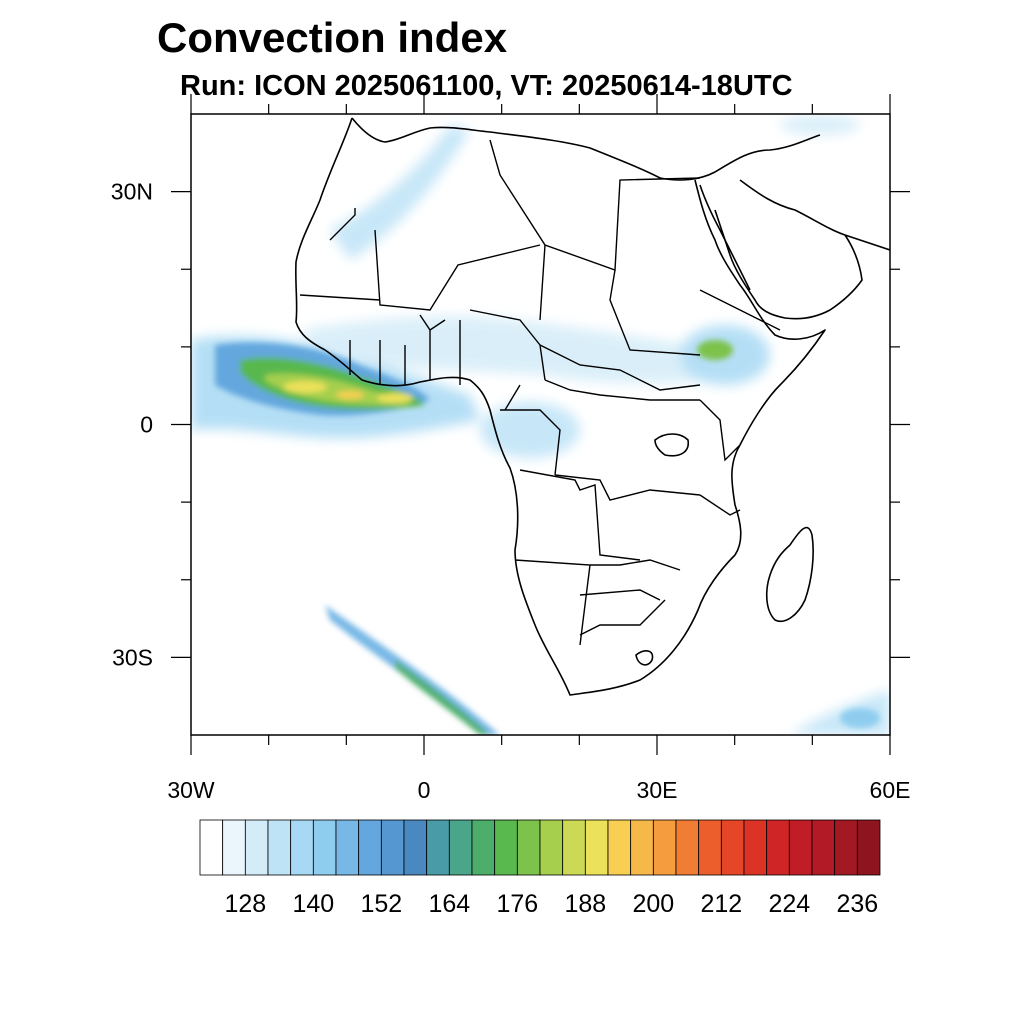 The width and height of the screenshot is (1024, 1024). I want to click on colorbar-label: 224, so click(789, 904).